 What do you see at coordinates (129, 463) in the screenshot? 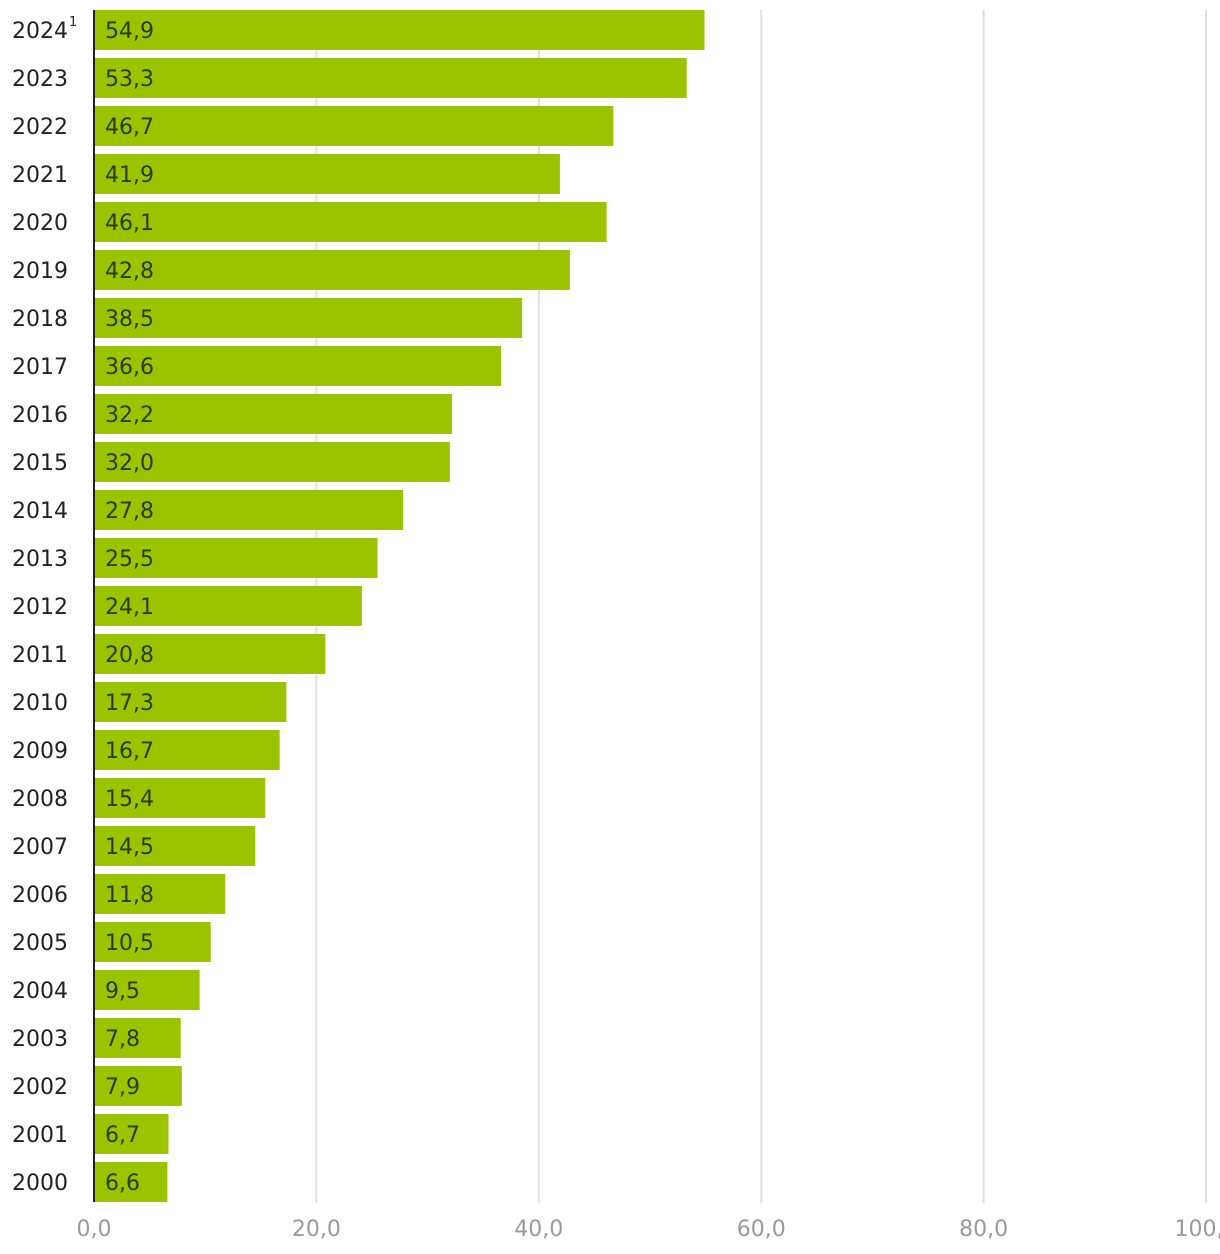
I see `bar-value-label: 32,0` at bounding box center [129, 463].